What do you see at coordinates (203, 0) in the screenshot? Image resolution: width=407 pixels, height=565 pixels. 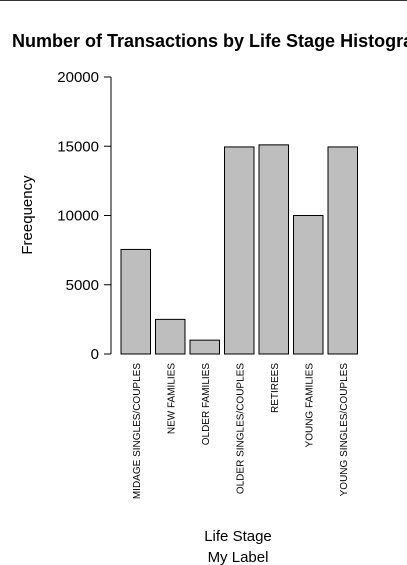 I see `top-border` at bounding box center [203, 0].